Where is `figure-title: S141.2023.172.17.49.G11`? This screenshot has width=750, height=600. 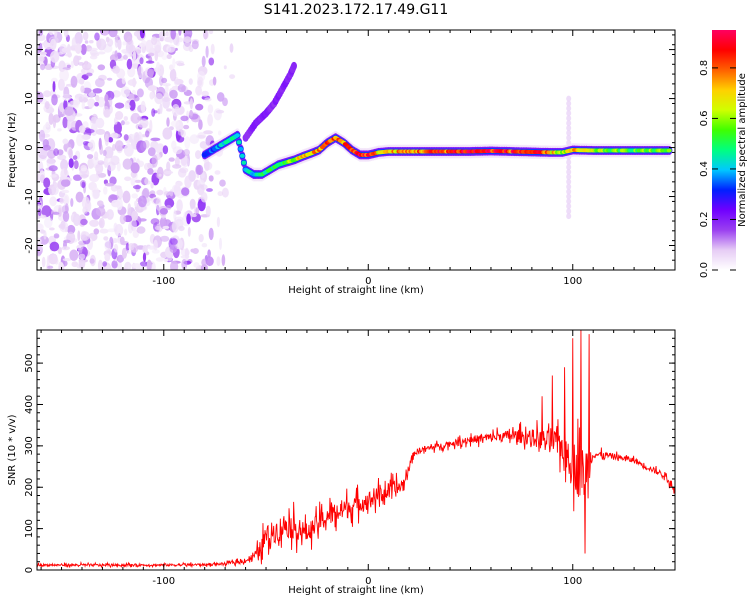 figure-title: S141.2023.172.17.49.G11 is located at coordinates (356, 10).